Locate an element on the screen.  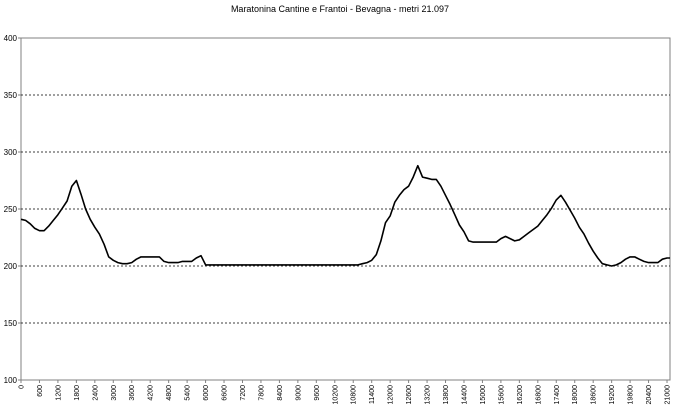
x-tick-label: 6000 is located at coordinates (206, 393).